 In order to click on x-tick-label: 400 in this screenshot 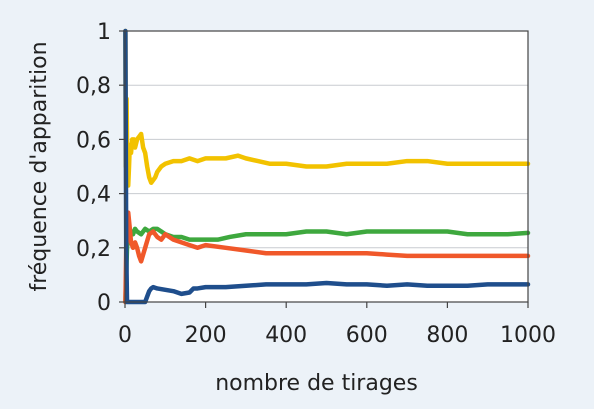, I will do `click(286, 335)`.